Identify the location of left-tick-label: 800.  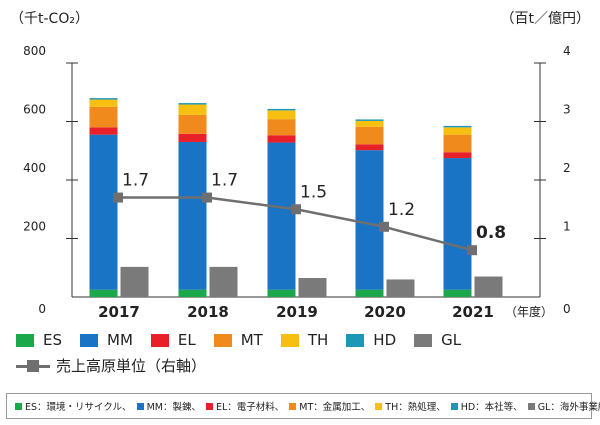
(34, 51).